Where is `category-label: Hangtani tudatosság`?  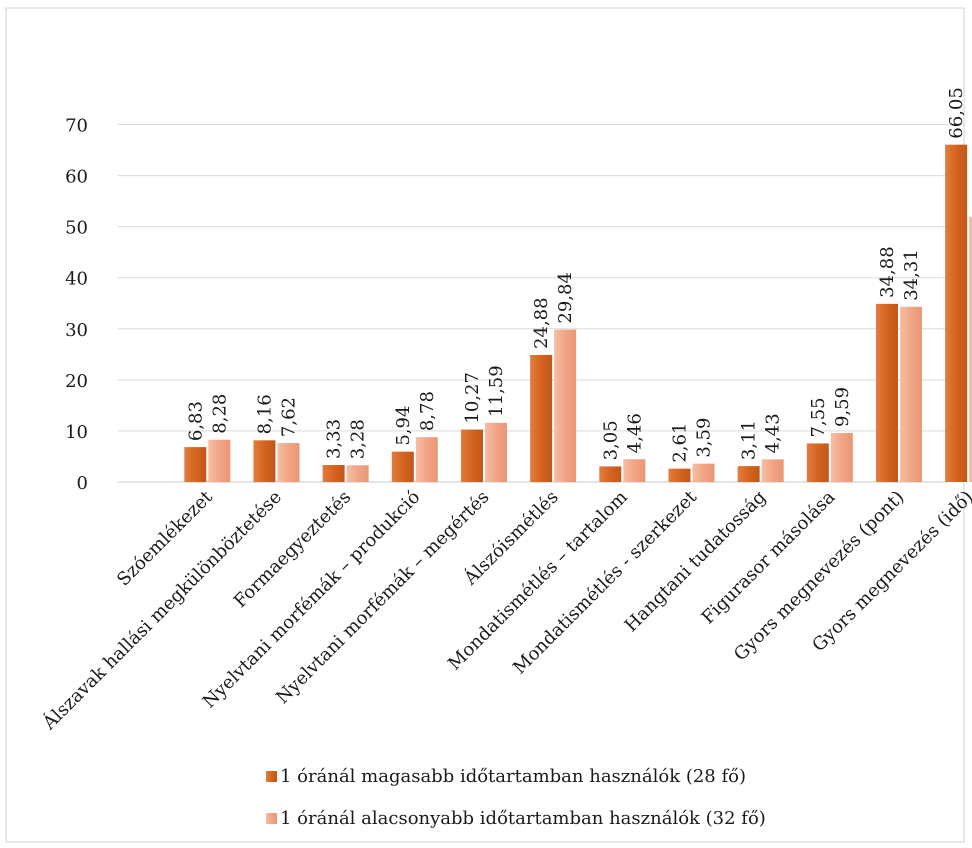
category-label: Hangtani tudatosság is located at coordinates (696, 562).